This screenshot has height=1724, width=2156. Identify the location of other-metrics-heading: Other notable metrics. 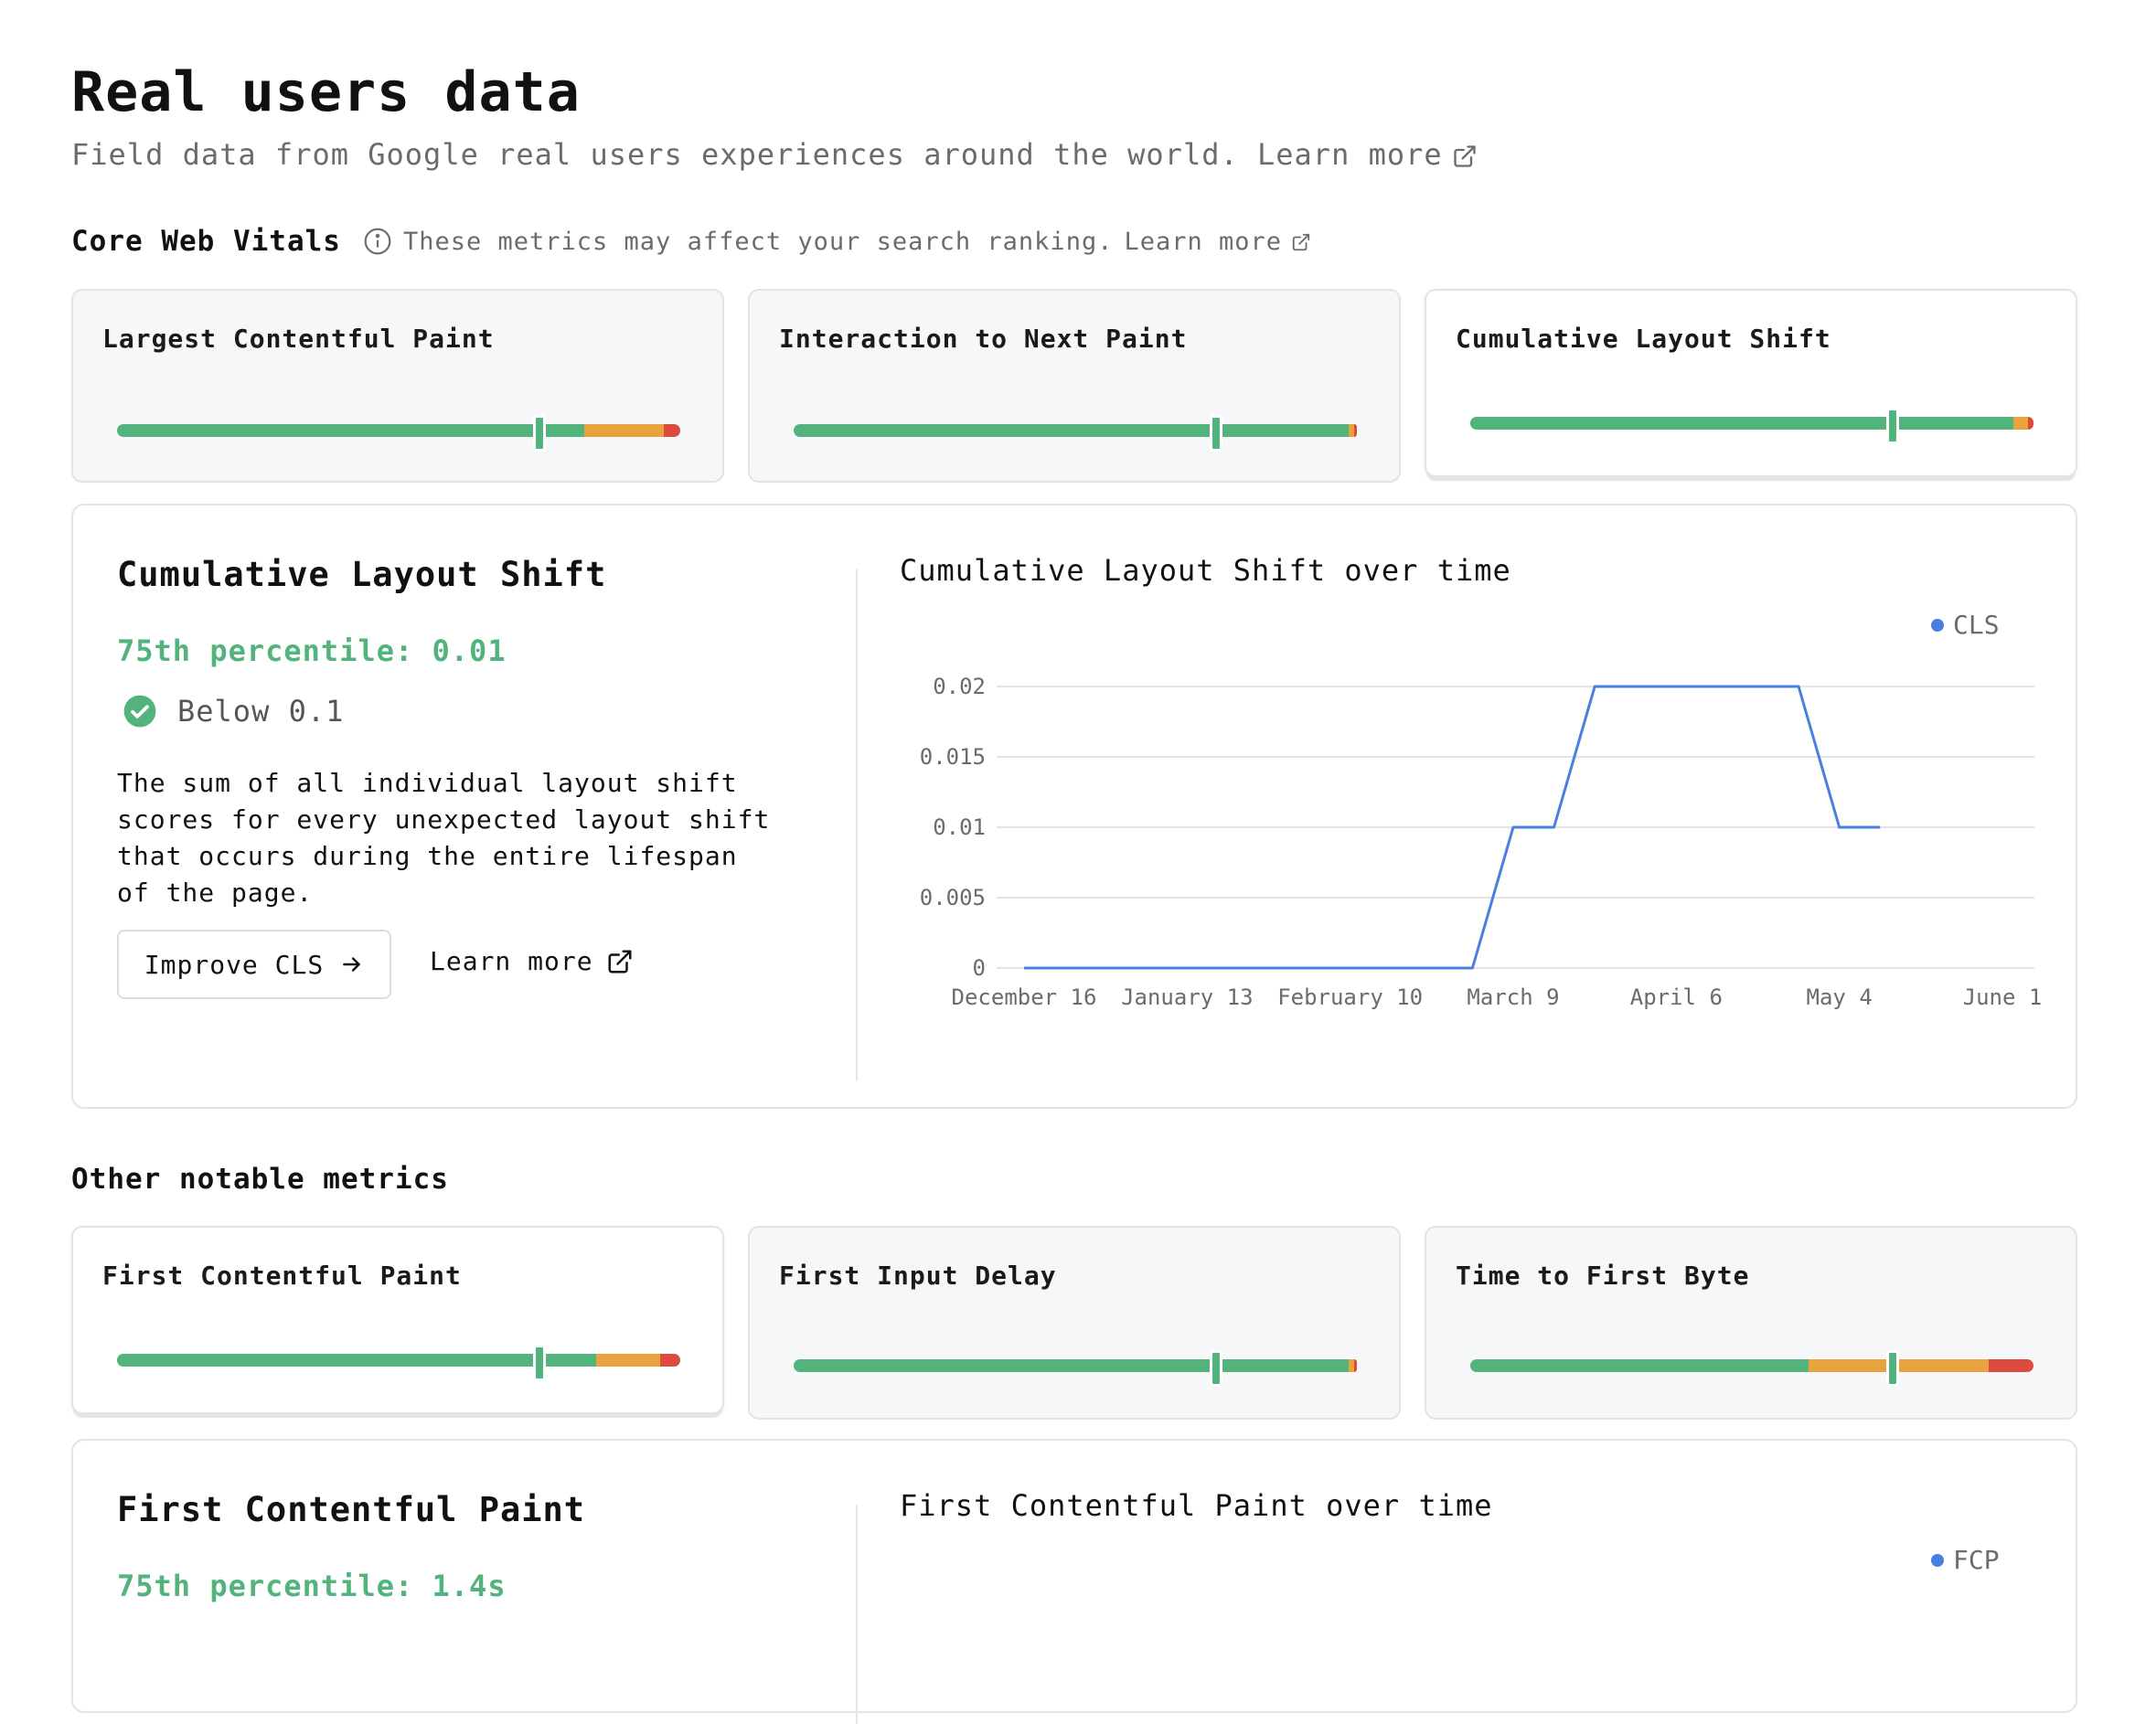
(260, 1179).